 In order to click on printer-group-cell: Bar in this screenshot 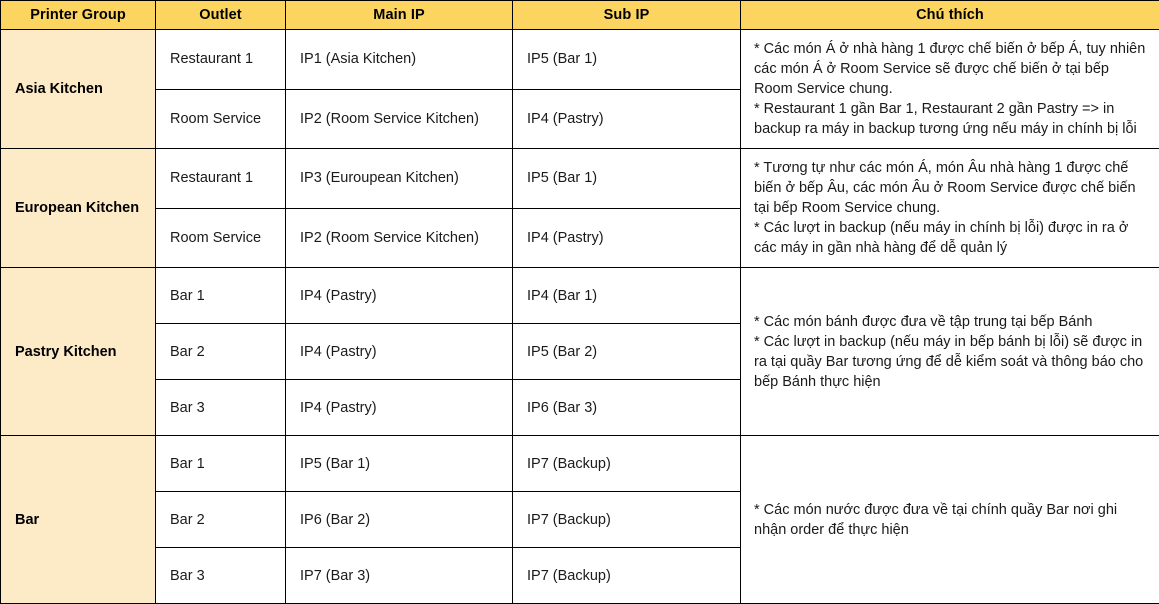, I will do `click(78, 520)`.